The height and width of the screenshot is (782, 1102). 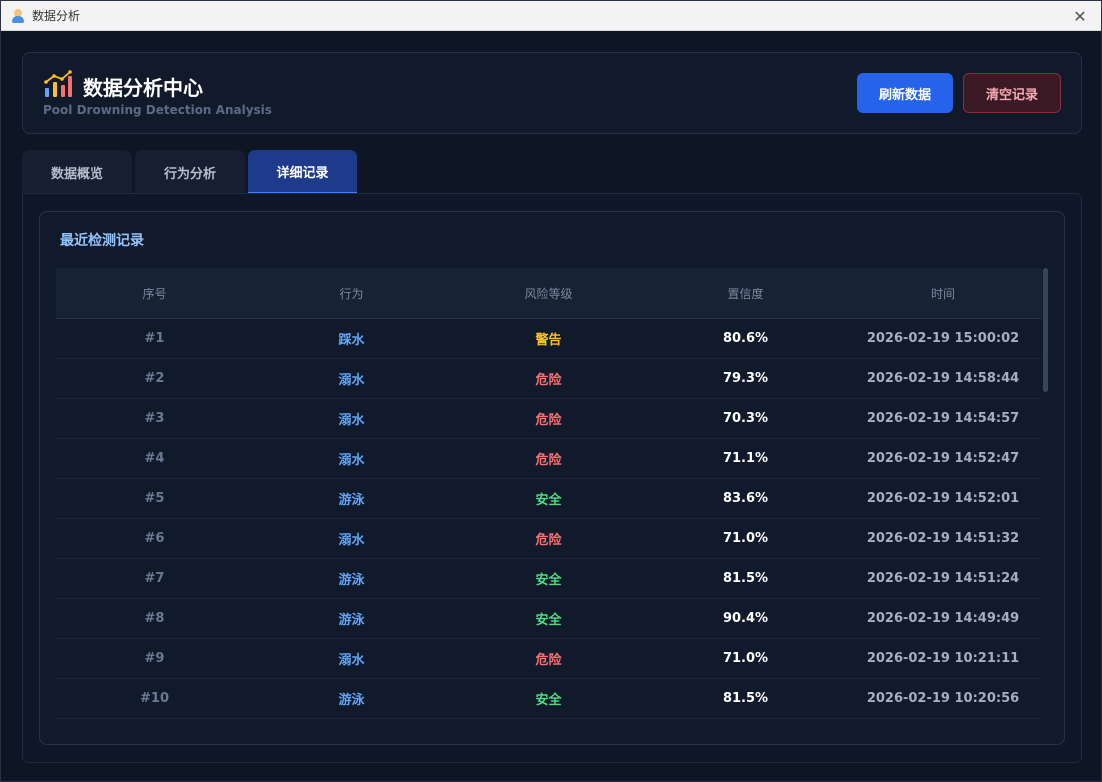 What do you see at coordinates (302, 172) in the screenshot?
I see `tab-detailed-records: 详细记录` at bounding box center [302, 172].